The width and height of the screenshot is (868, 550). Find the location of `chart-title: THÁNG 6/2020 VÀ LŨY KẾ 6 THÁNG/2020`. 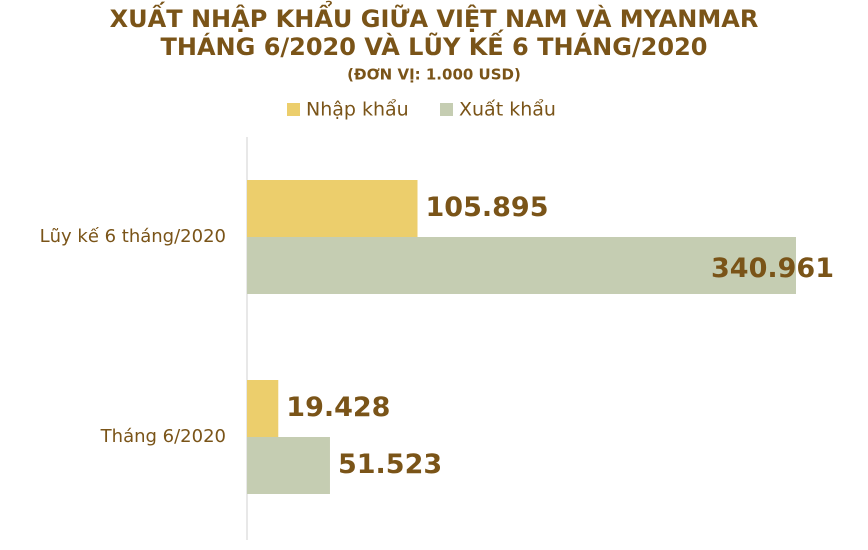

chart-title: THÁNG 6/2020 VÀ LŨY KẾ 6 THÁNG/2020 is located at coordinates (434, 44).